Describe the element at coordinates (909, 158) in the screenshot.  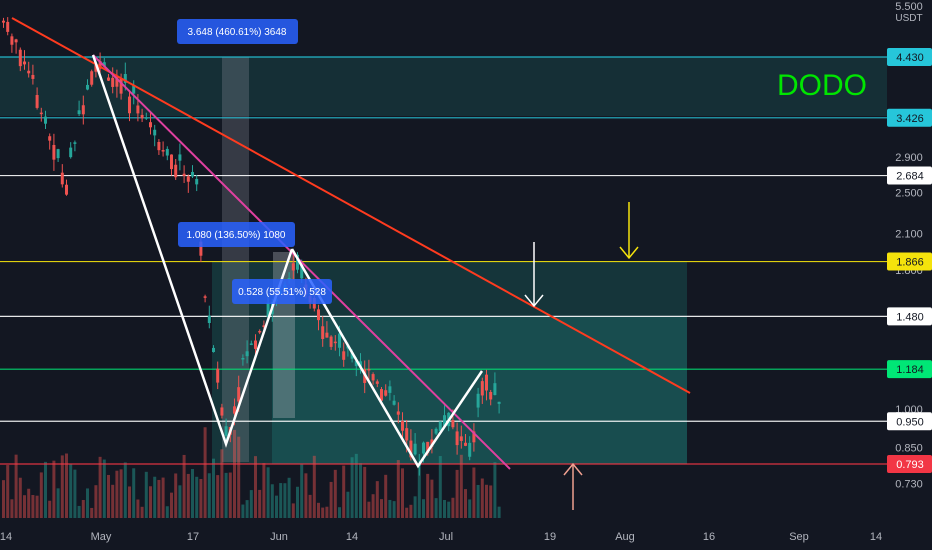
I see `price-tick-1: 2.900` at that location.